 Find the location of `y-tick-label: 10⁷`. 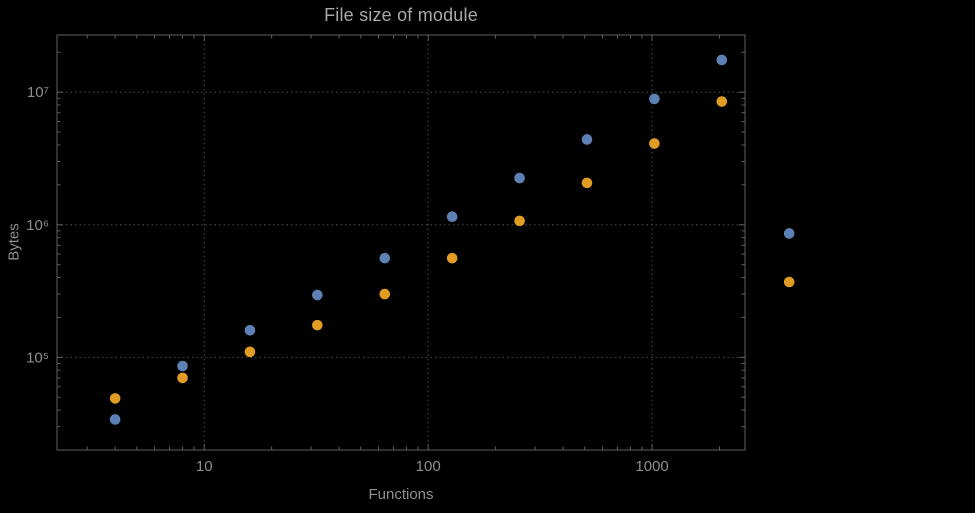

y-tick-label: 10⁷ is located at coordinates (38, 92).